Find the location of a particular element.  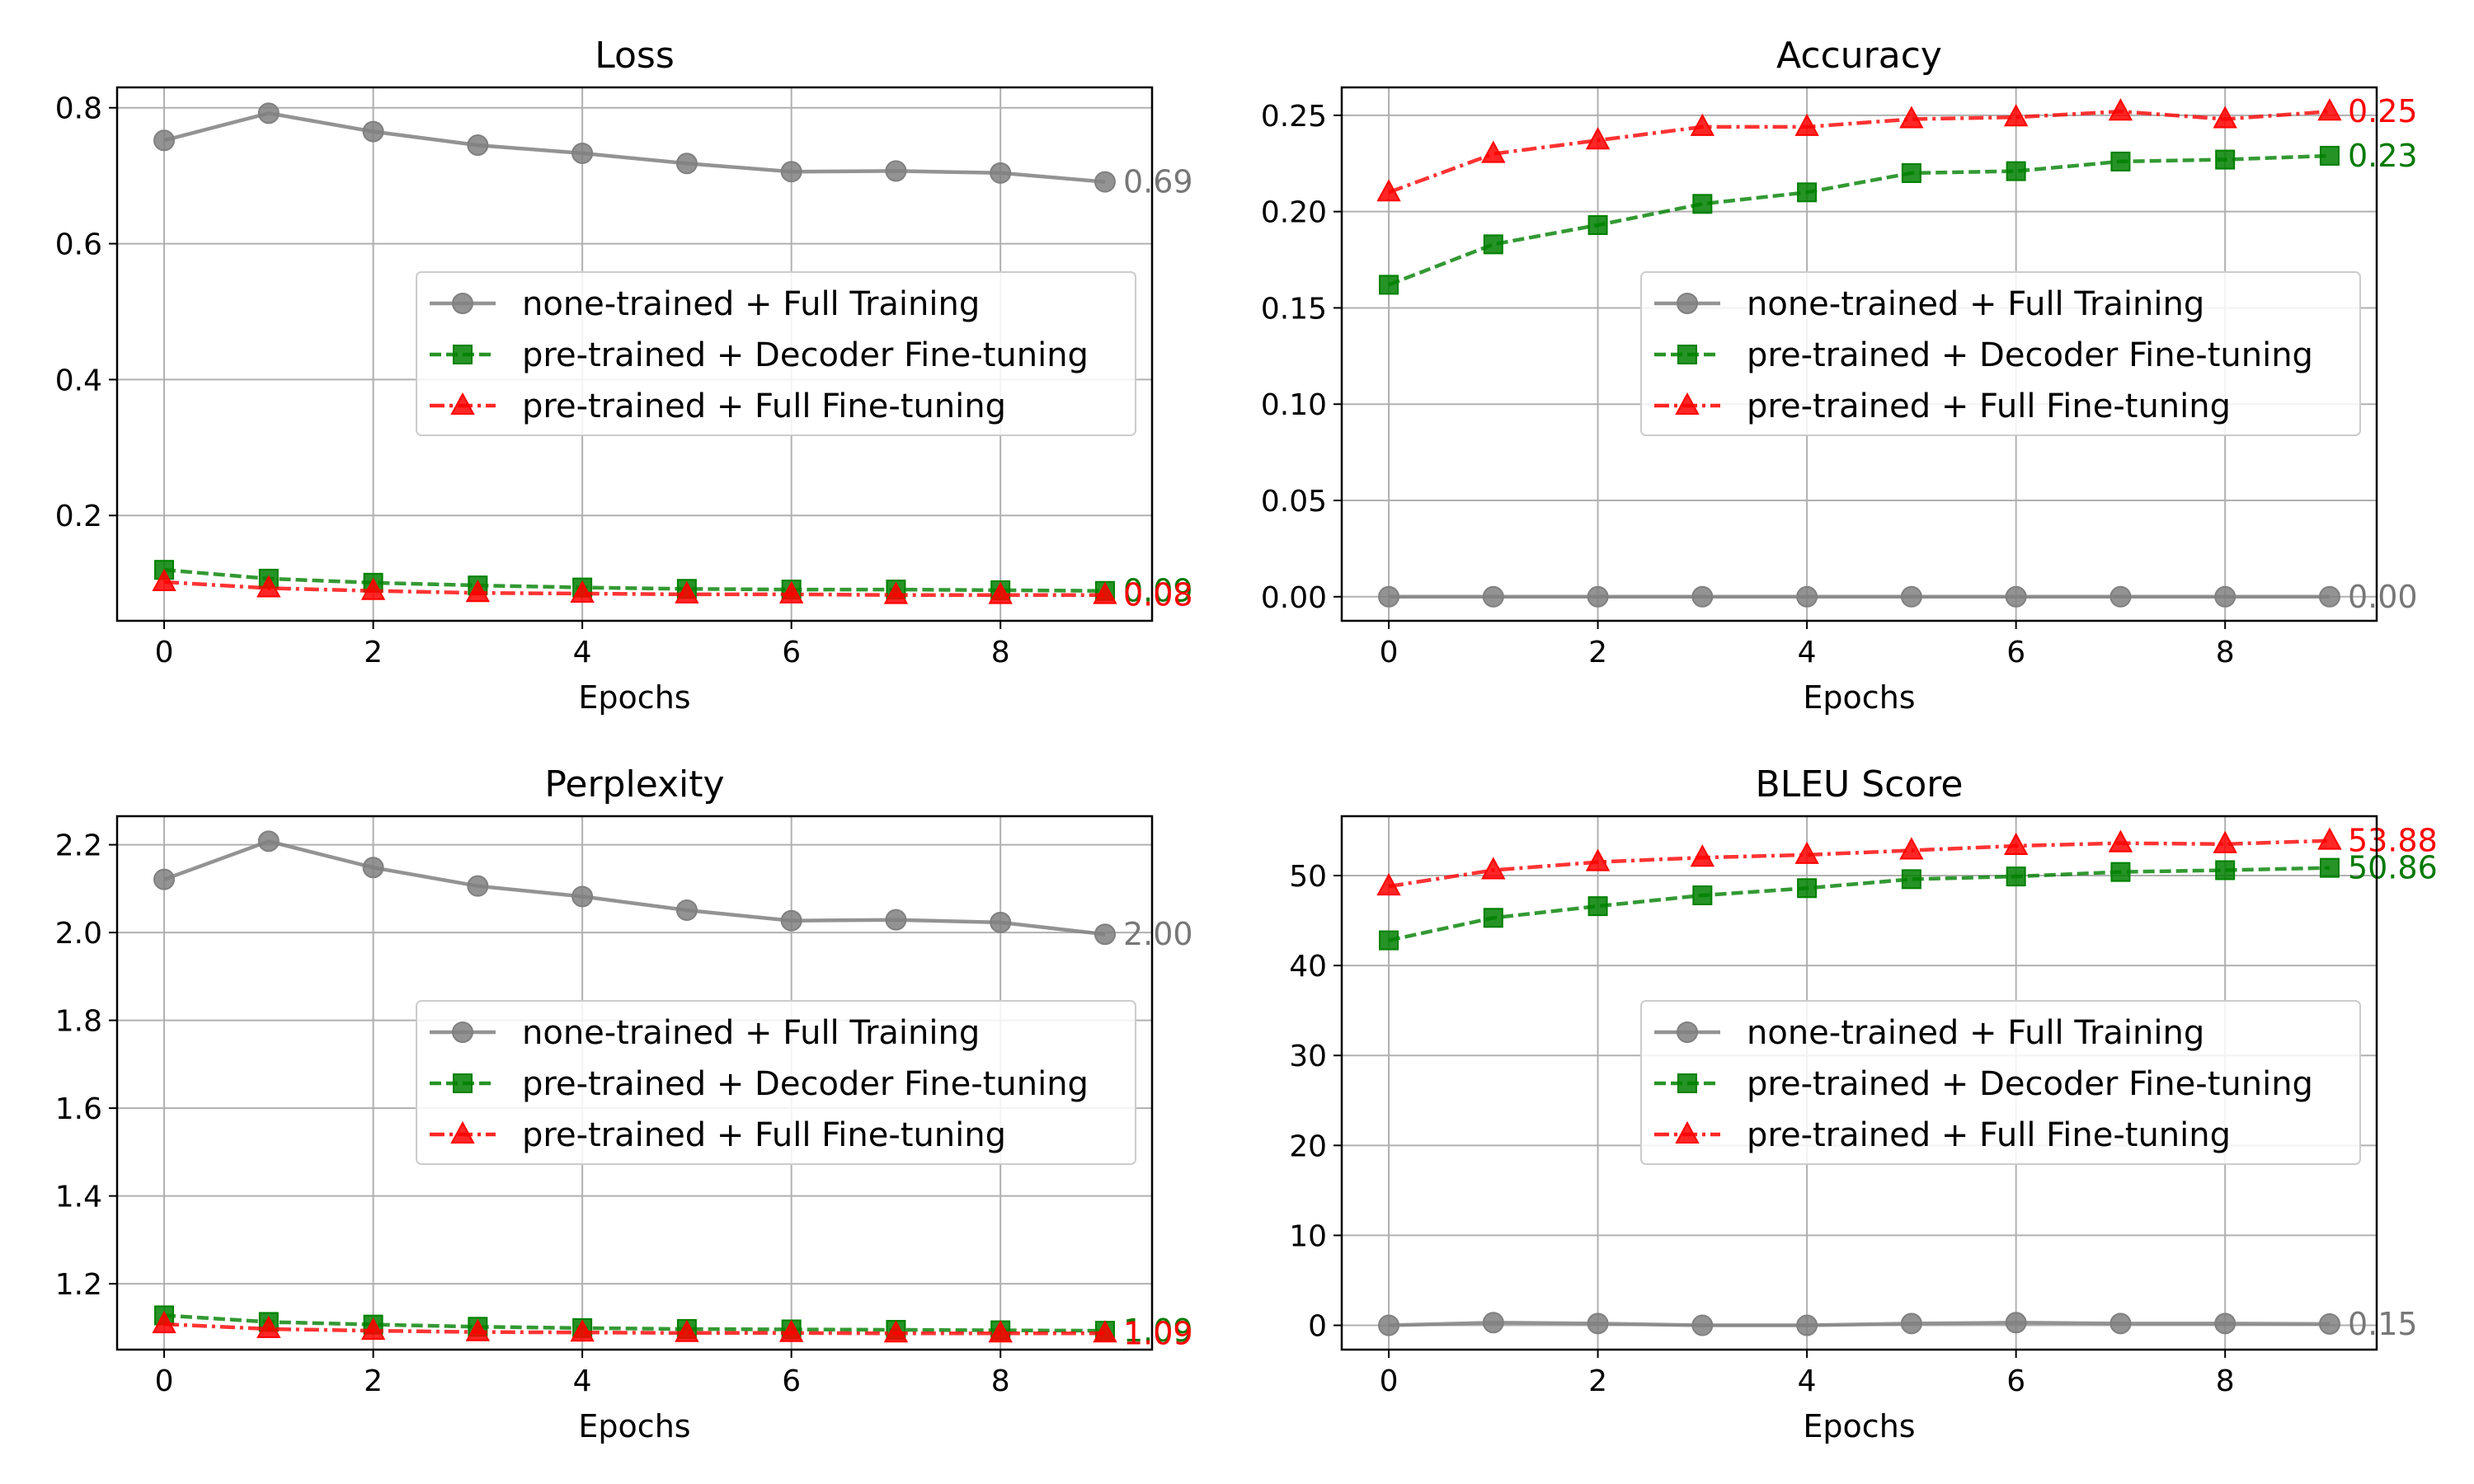

end-value-label: 0.15 is located at coordinates (2383, 1324).